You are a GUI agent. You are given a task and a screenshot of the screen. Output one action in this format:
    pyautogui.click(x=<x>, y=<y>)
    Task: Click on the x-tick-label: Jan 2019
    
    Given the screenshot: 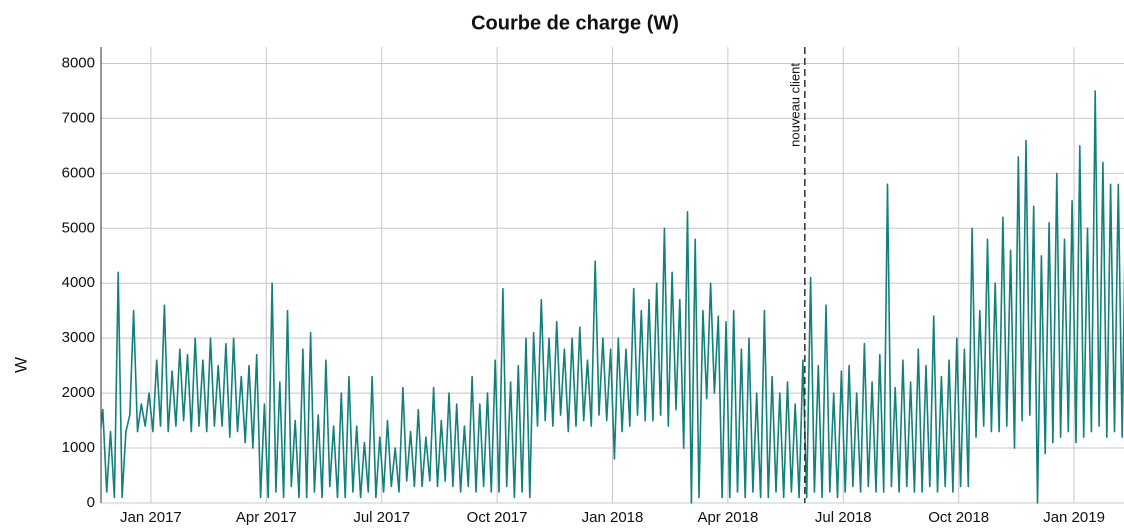 What is the action you would take?
    pyautogui.click(x=1074, y=517)
    